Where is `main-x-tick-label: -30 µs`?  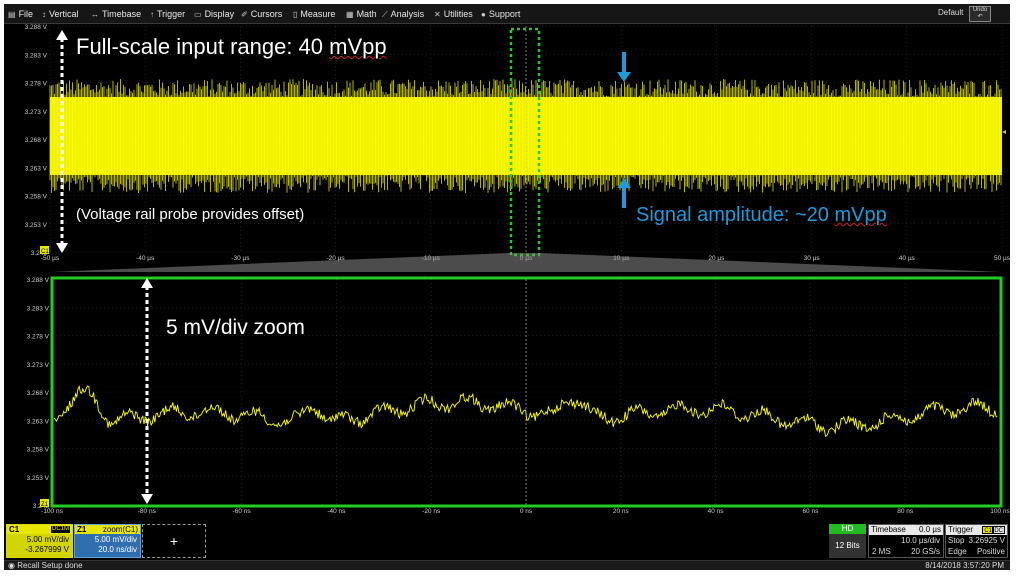 main-x-tick-label: -30 µs is located at coordinates (240, 258).